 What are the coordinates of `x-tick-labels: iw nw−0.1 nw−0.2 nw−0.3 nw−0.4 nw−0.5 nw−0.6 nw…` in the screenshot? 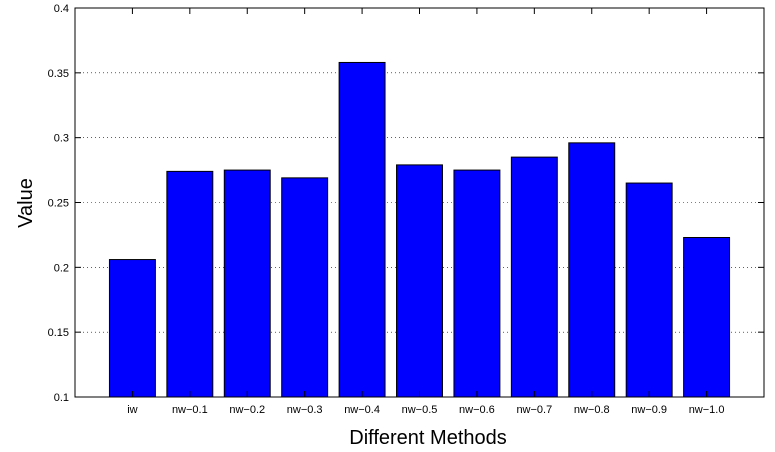 It's located at (425, 410).